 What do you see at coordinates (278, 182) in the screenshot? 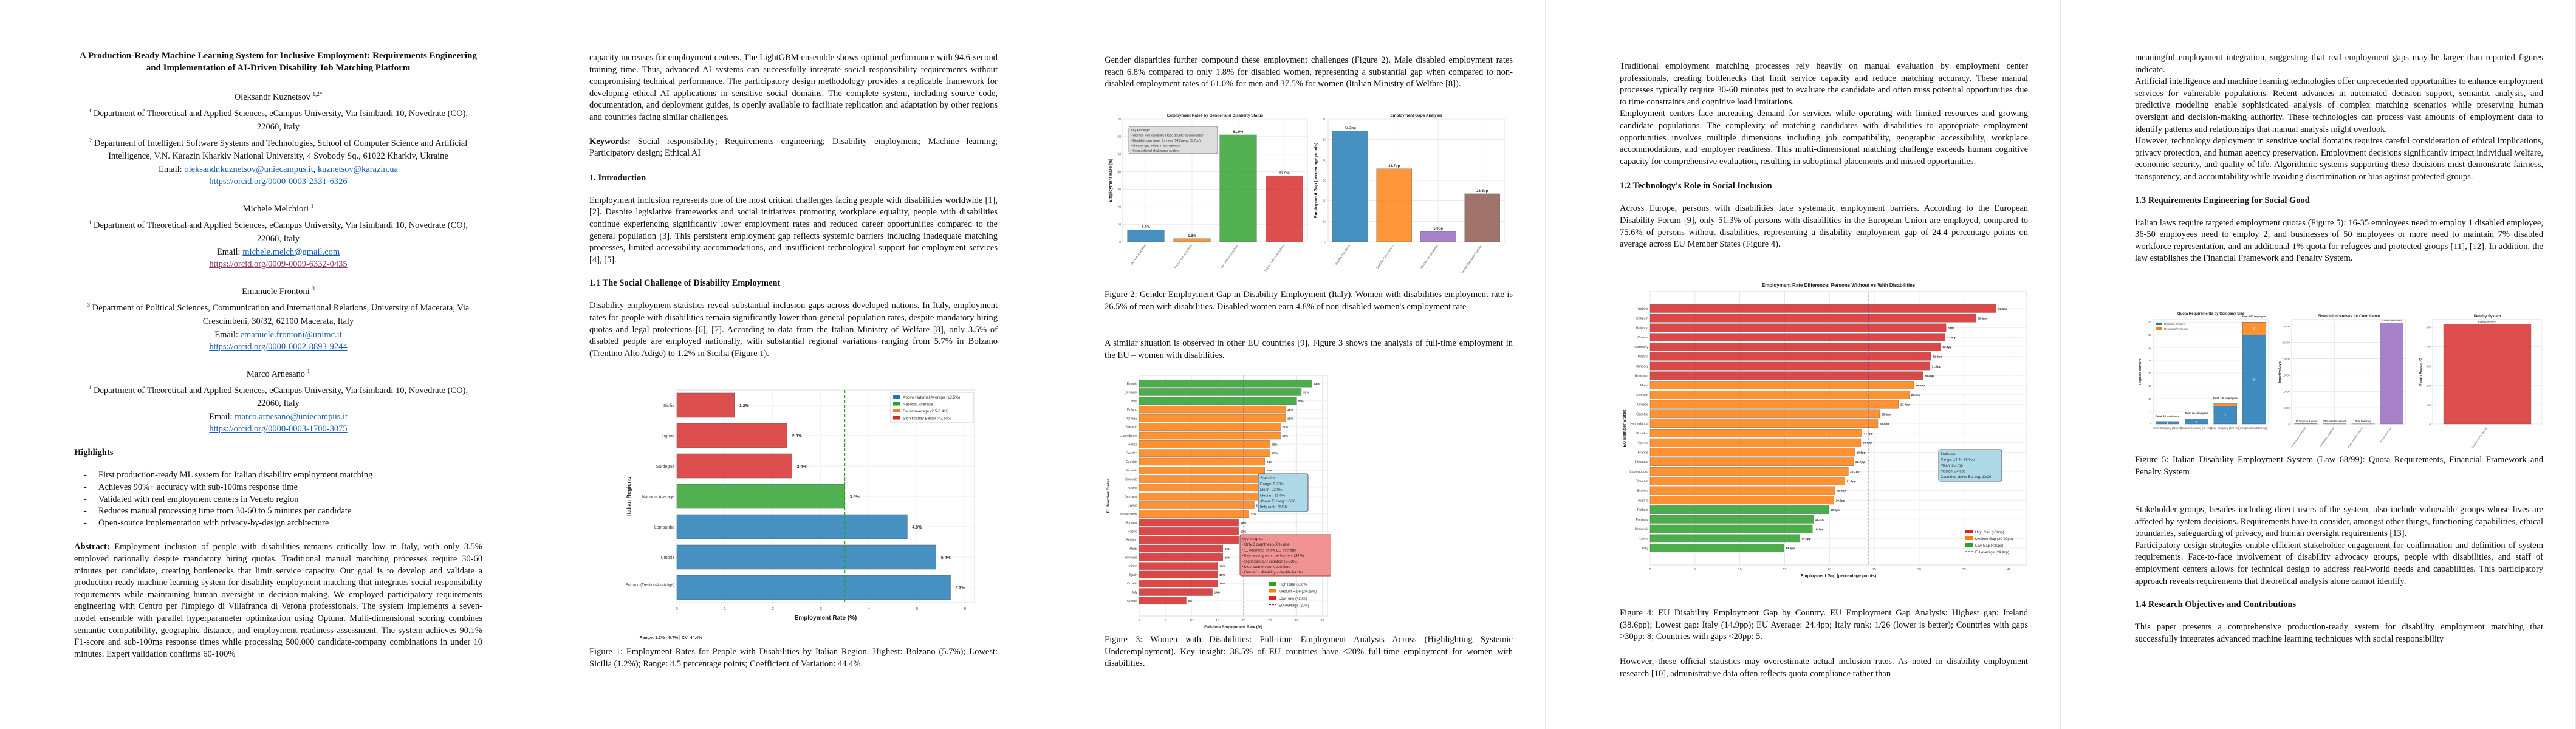
I see `orcid-link: https://orcid.org/0000-0003-2331-6326` at bounding box center [278, 182].